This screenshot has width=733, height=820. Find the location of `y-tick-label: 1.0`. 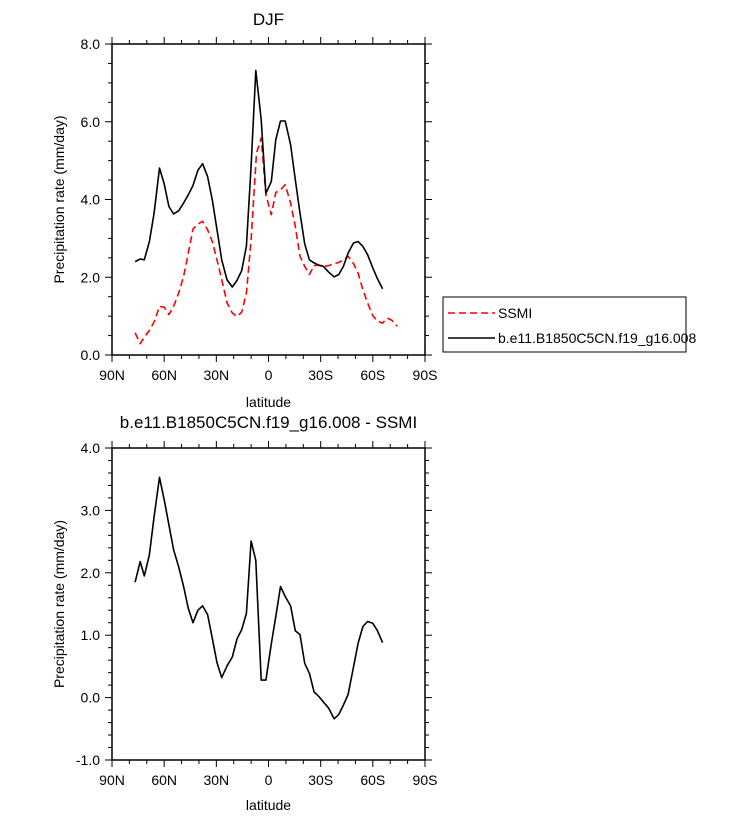

y-tick-label: 1.0 is located at coordinates (91, 635).